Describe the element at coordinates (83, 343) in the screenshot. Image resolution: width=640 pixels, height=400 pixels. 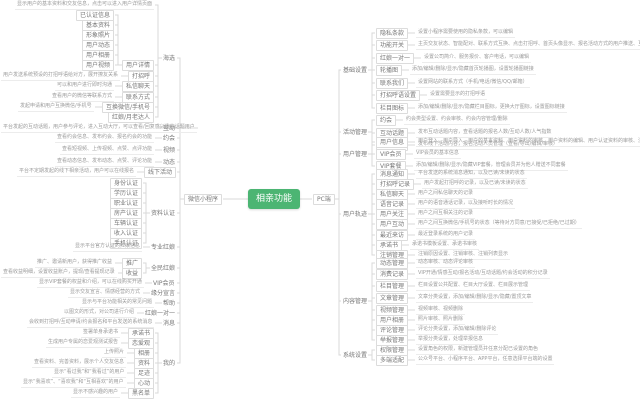
I see `note-lag-note: 生成用户专属的恋爱观测试报告` at that location.